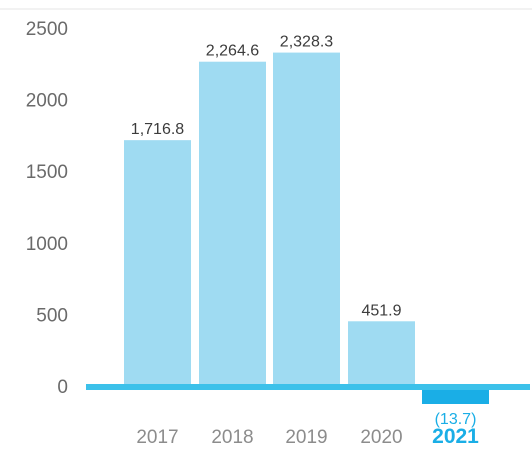  Describe the element at coordinates (381, 310) in the screenshot. I see `data-label-2020: 451.9` at that location.